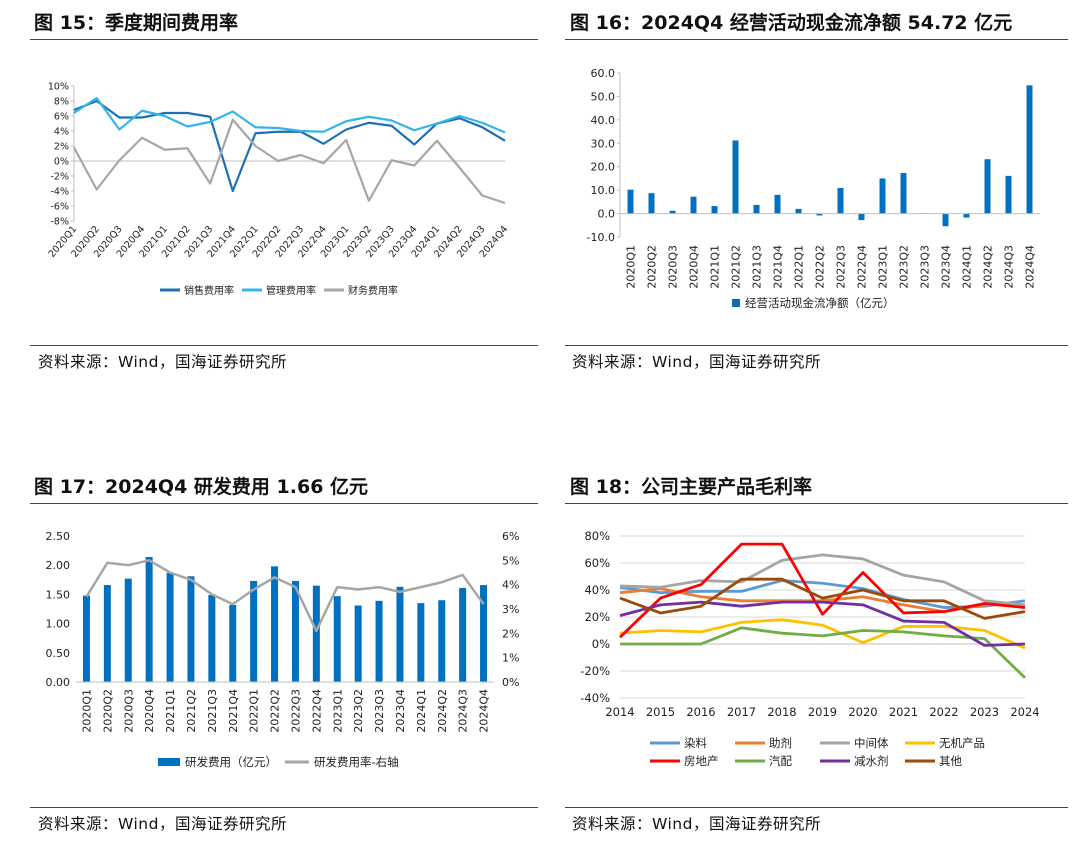 The image size is (1080, 853). What do you see at coordinates (903, 712) in the screenshot?
I see `x-tick-label: 2021` at bounding box center [903, 712].